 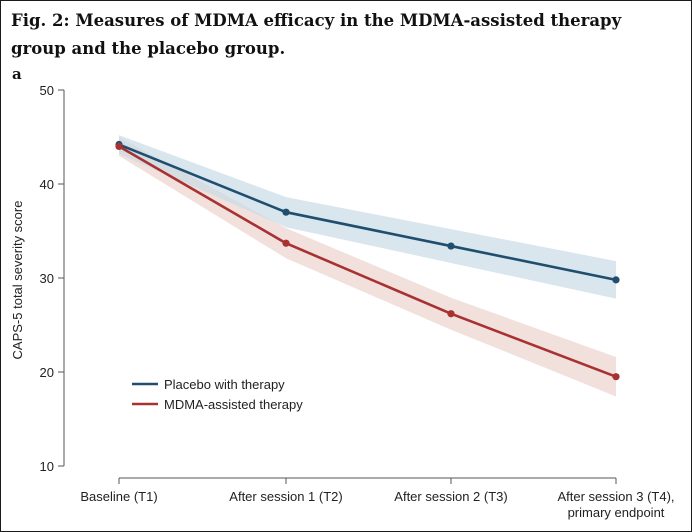 I want to click on legend-label: Placebo with therapy, so click(x=224, y=384).